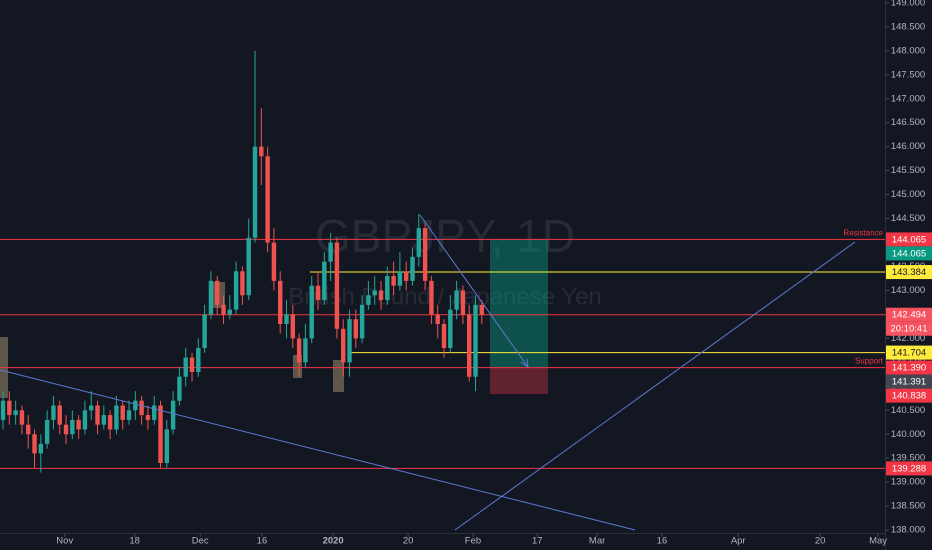 This screenshot has width=932, height=550. What do you see at coordinates (863, 233) in the screenshot?
I see `level-label: Resistance` at bounding box center [863, 233].